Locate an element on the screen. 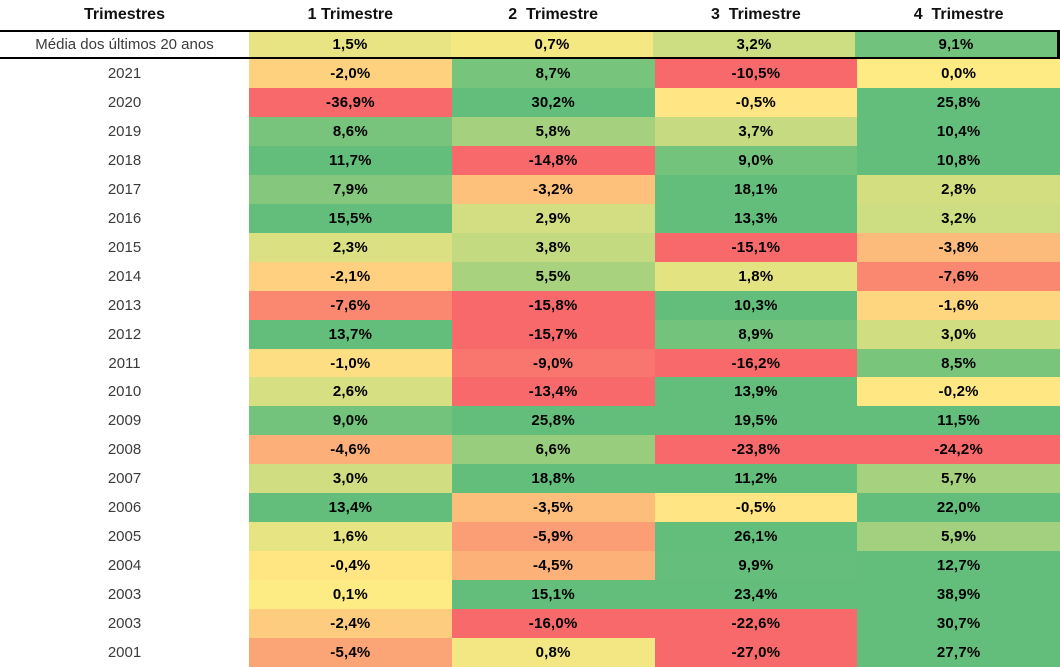 The height and width of the screenshot is (667, 1060). heatmap-cell: -22,6% is located at coordinates (756, 624).